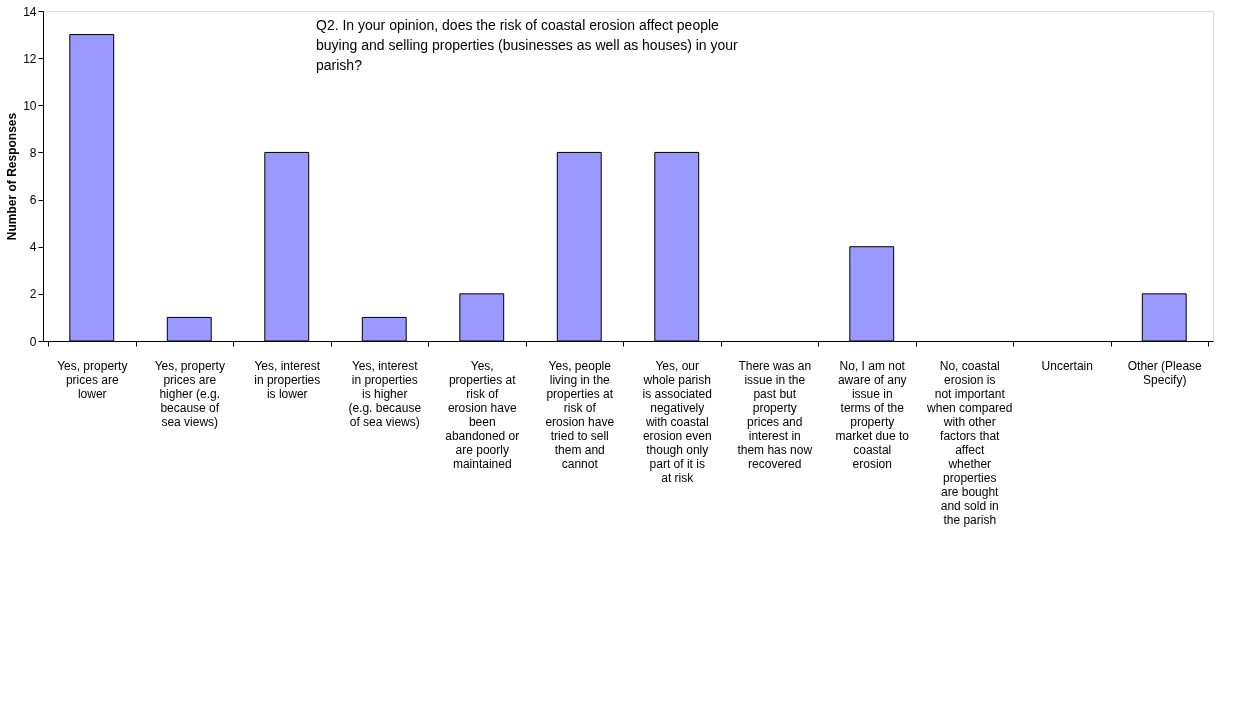 The height and width of the screenshot is (728, 1250). What do you see at coordinates (33, 152) in the screenshot?
I see `y-tick-label: 8` at bounding box center [33, 152].